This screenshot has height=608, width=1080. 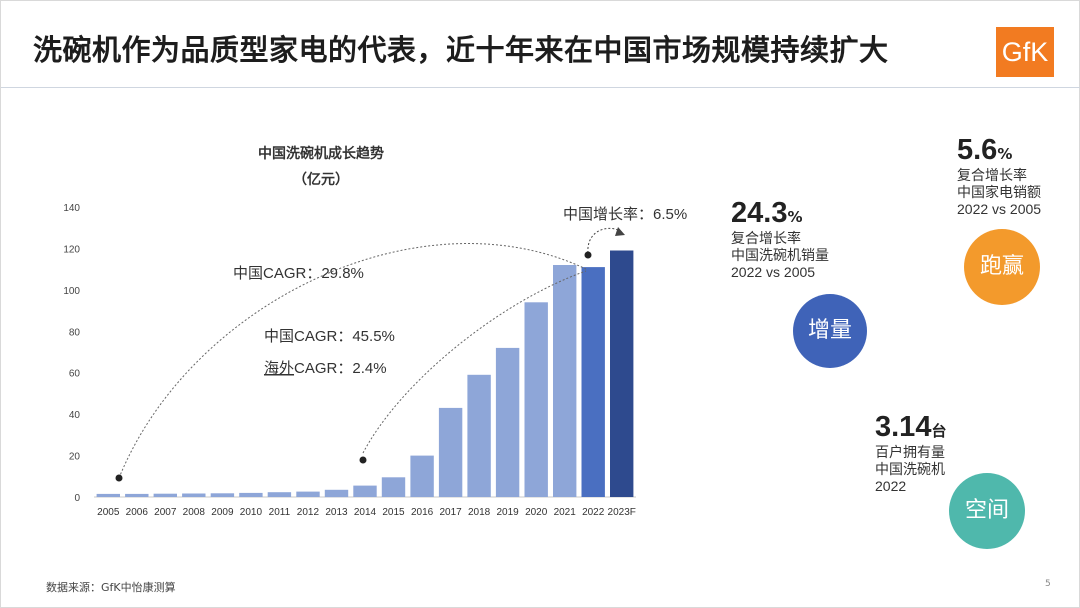 What do you see at coordinates (251, 494) in the screenshot?
I see `bar-2010` at bounding box center [251, 494].